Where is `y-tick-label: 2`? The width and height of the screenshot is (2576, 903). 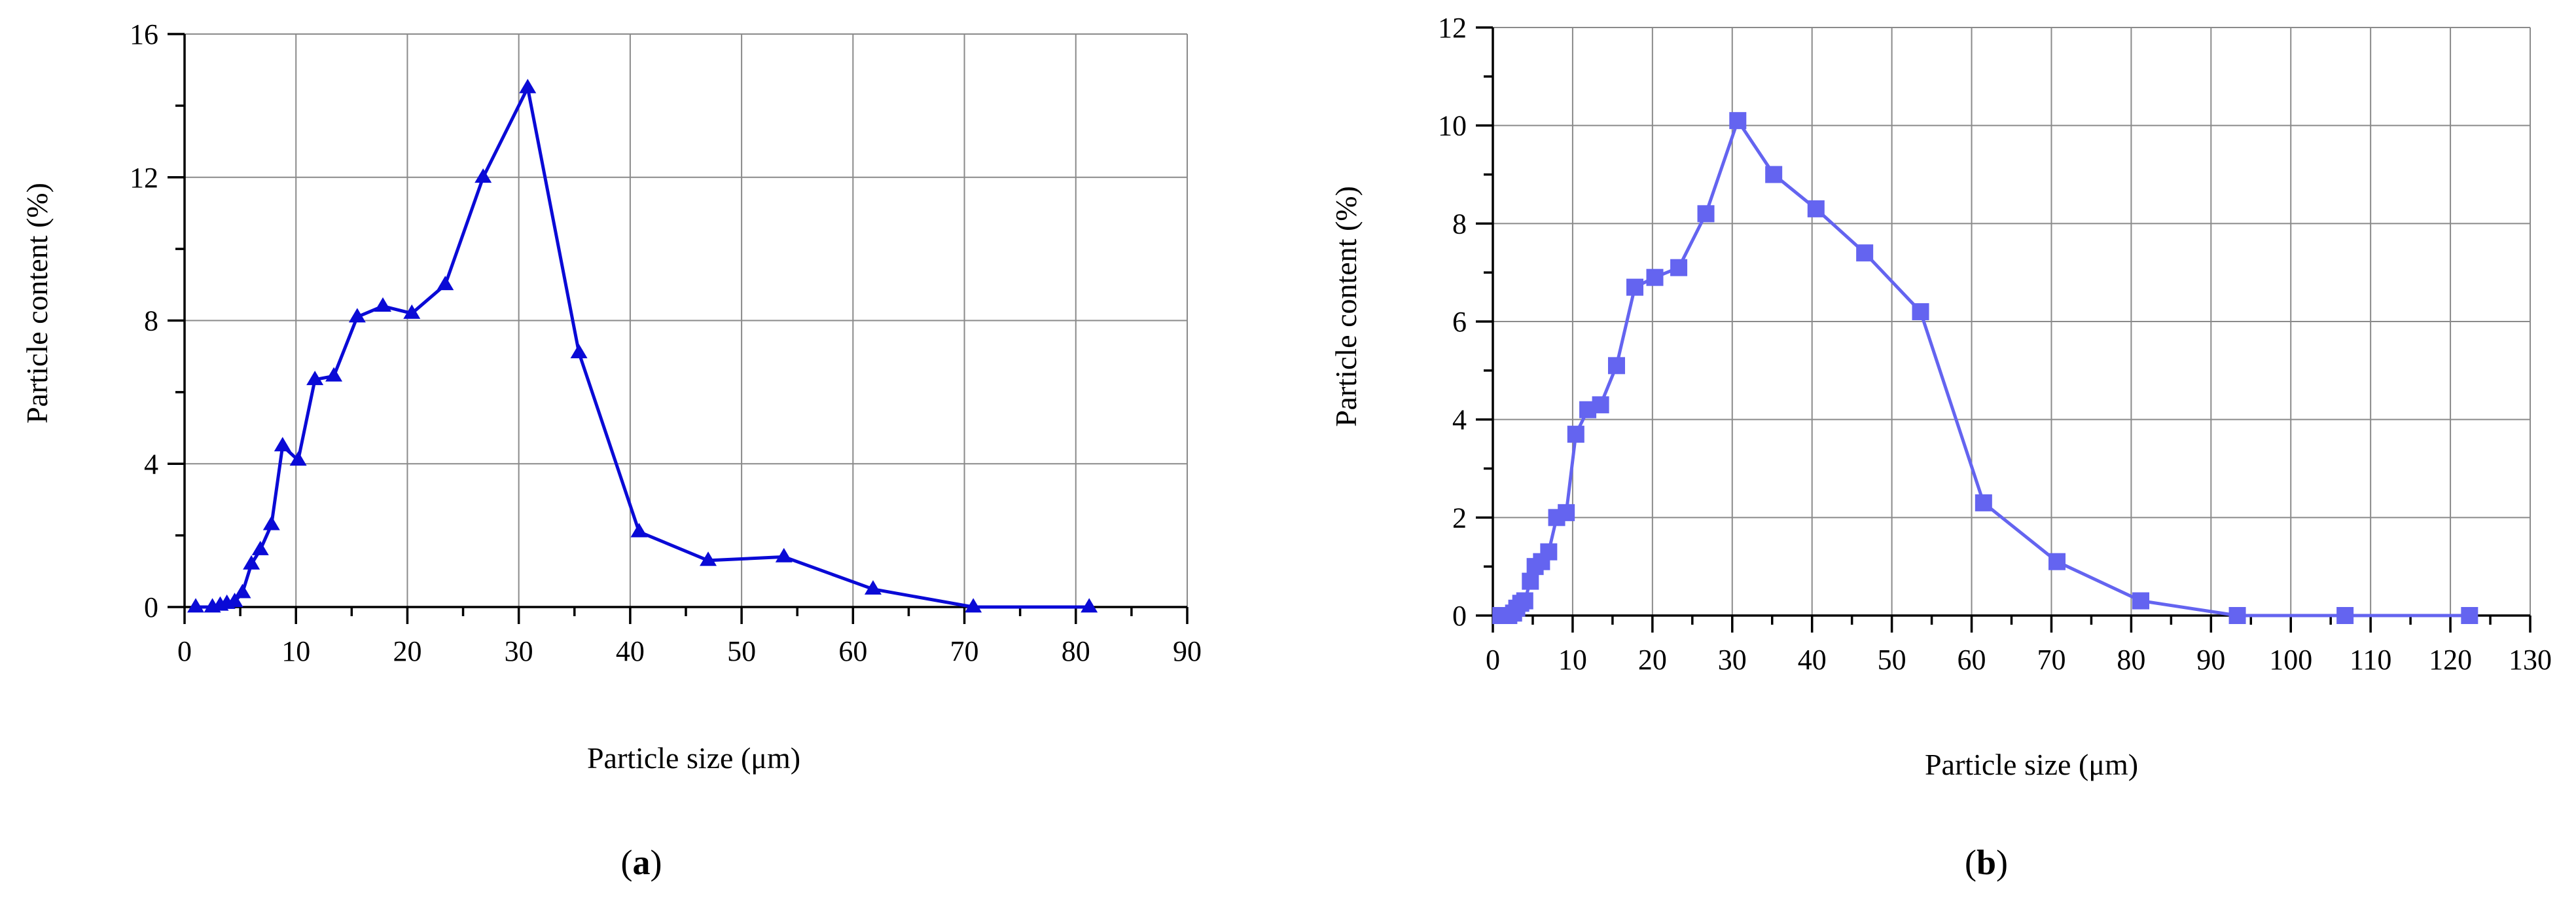
y-tick-label: 2 is located at coordinates (1459, 518).